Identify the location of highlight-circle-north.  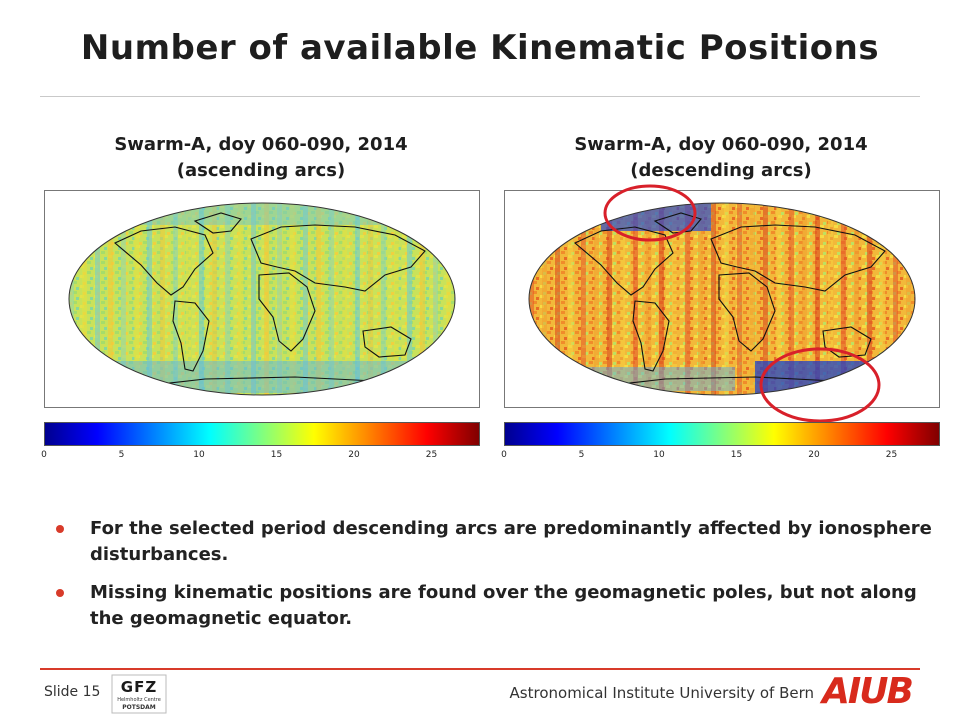
(650, 213).